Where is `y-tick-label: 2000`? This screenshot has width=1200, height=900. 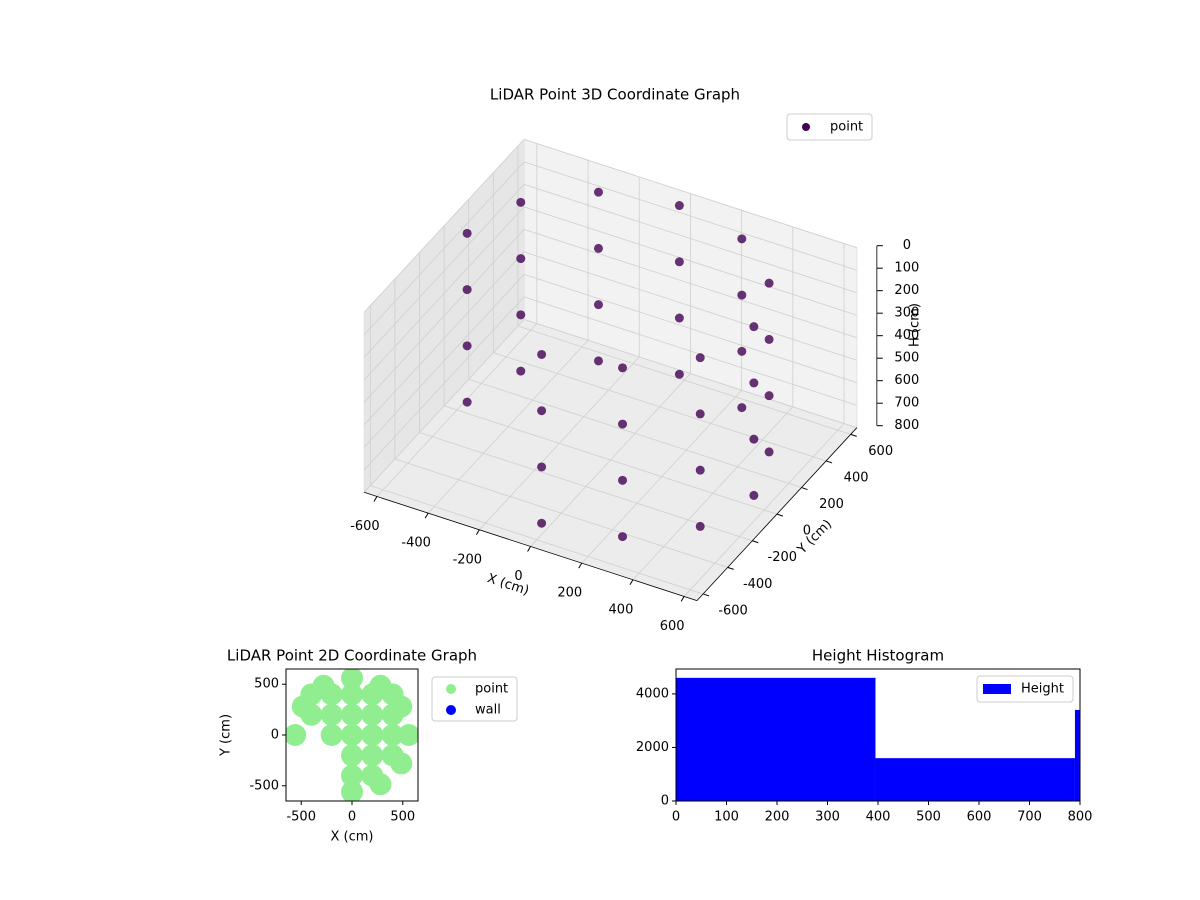
y-tick-label: 2000 is located at coordinates (652, 747).